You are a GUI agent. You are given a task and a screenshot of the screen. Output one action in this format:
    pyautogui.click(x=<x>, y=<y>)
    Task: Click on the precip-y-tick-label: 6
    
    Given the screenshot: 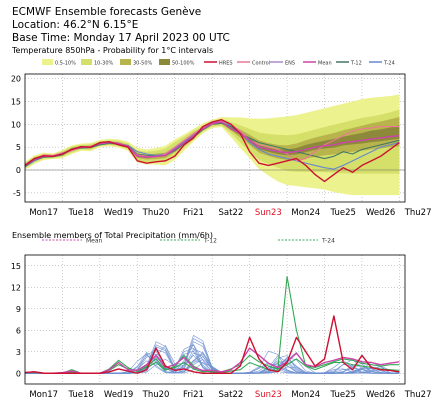 What is the action you would take?
    pyautogui.click(x=18, y=330)
    